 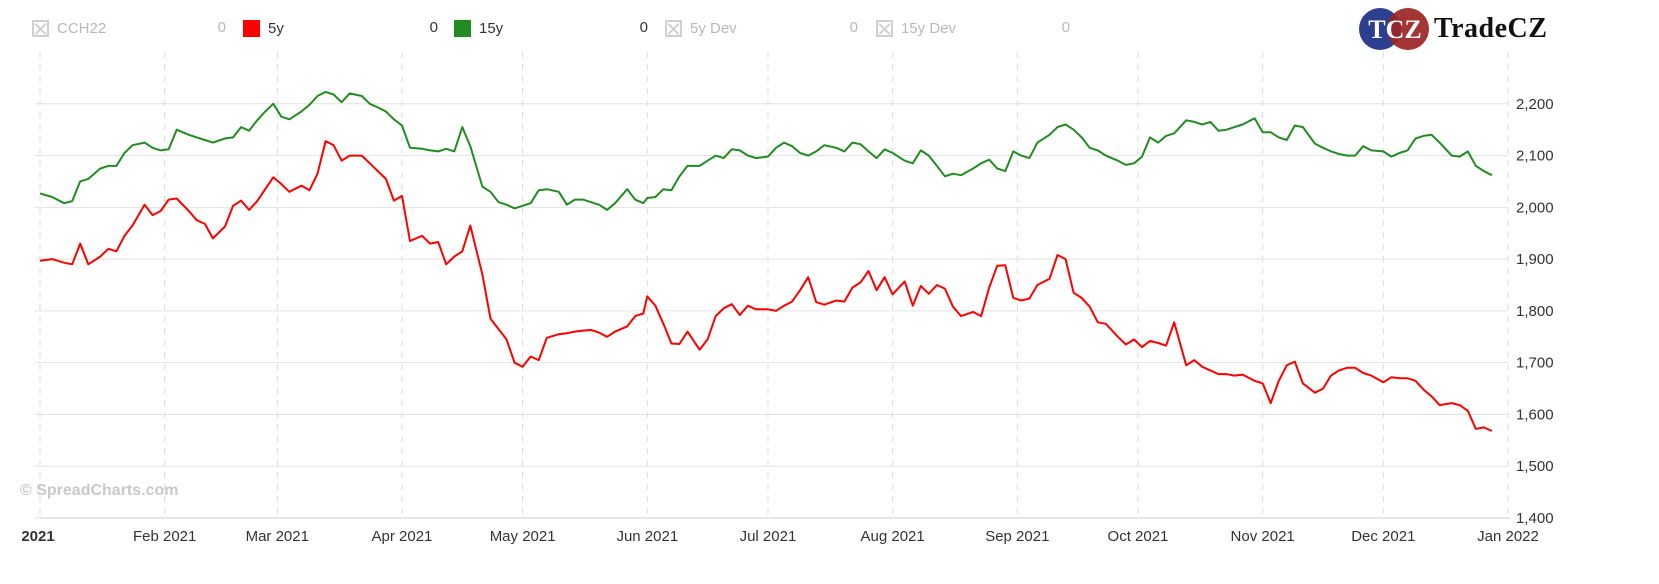 What do you see at coordinates (1535, 156) in the screenshot?
I see `y-tick-label: 2,100` at bounding box center [1535, 156].